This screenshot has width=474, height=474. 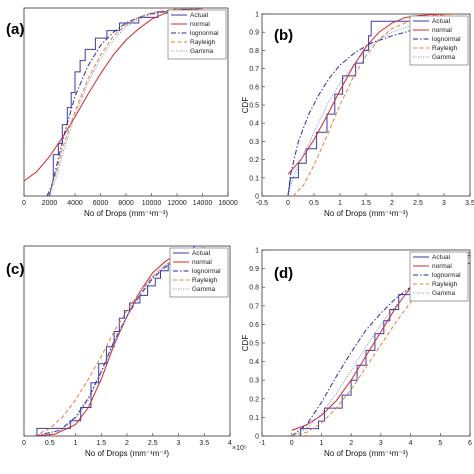 What do you see at coordinates (50, 203) in the screenshot?
I see `x-tick-label: 2000` at bounding box center [50, 203].